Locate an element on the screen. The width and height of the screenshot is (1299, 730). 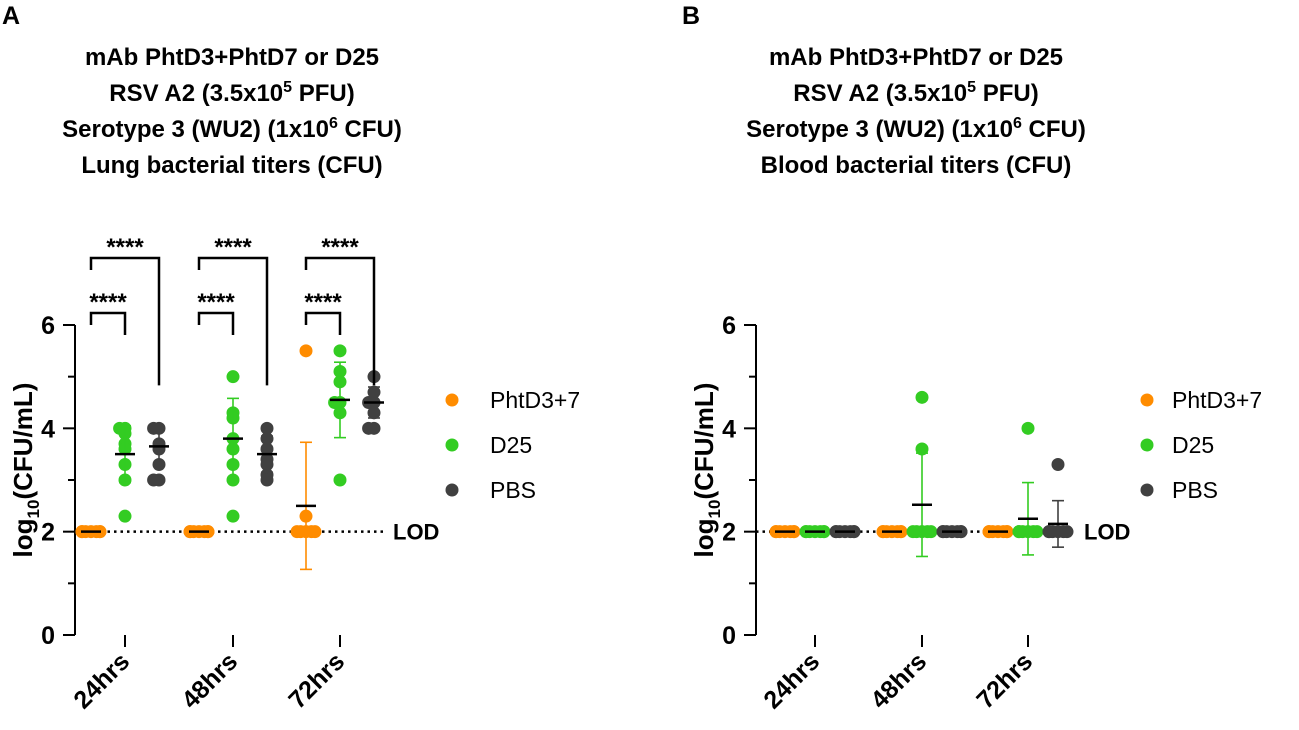
panel-letter-b: B is located at coordinates (691, 16).